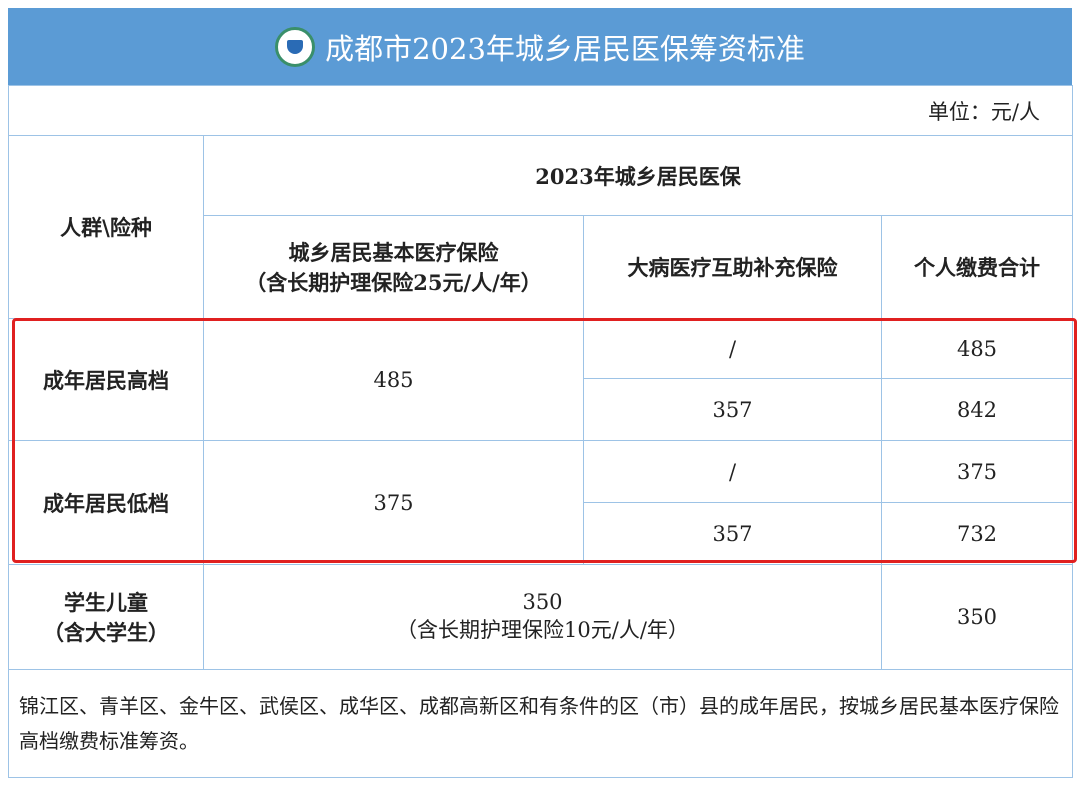 This screenshot has width=1080, height=786. What do you see at coordinates (106, 227) in the screenshot?
I see `header-group: 人群\险种` at bounding box center [106, 227].